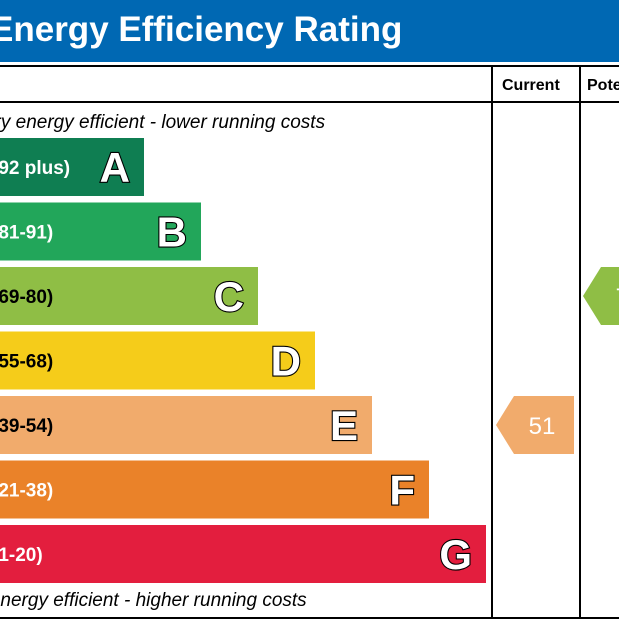  What do you see at coordinates (72, 167) in the screenshot?
I see `band-a-bar` at bounding box center [72, 167].